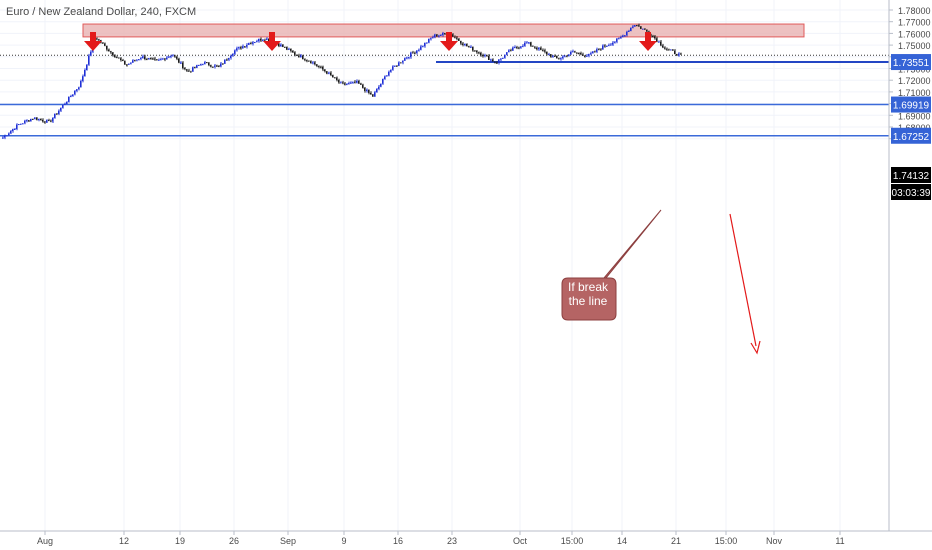  Describe the element at coordinates (911, 175) in the screenshot. I see `current-price-tag` at that location.